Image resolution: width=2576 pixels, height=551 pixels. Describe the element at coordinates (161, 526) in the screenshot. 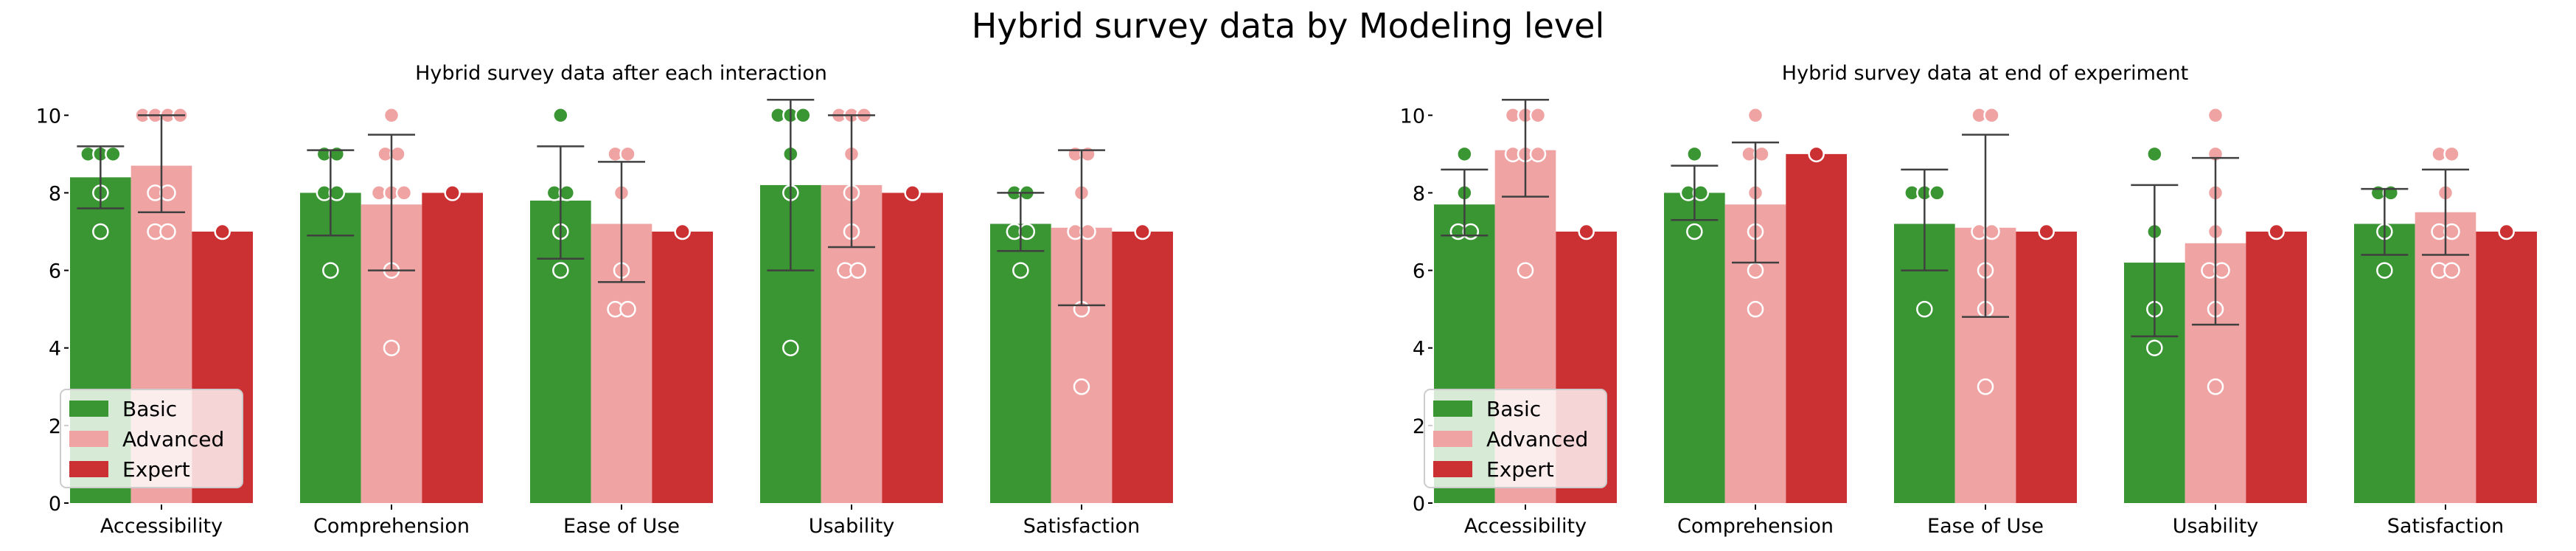

I see `x-tick-label: Accessibility` at that location.